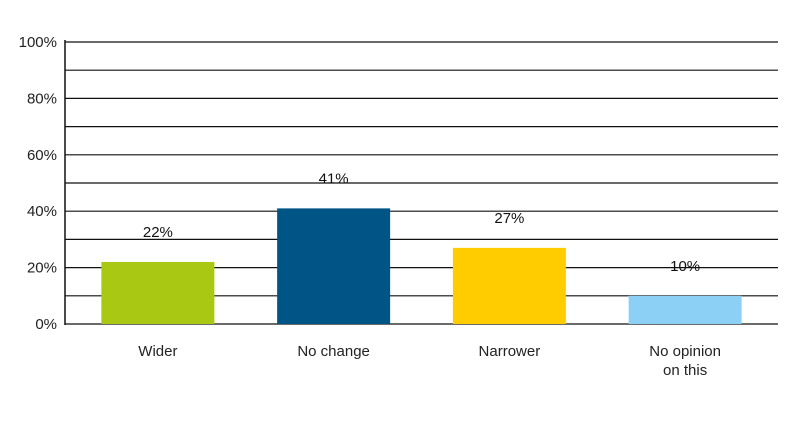 The image size is (800, 435). I want to click on category-label-line: No change, so click(333, 351).